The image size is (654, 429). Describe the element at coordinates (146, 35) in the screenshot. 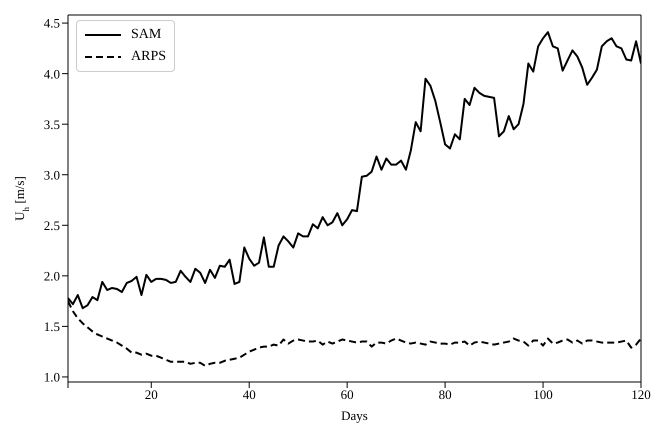

I see `legend-label: SAM` at that location.